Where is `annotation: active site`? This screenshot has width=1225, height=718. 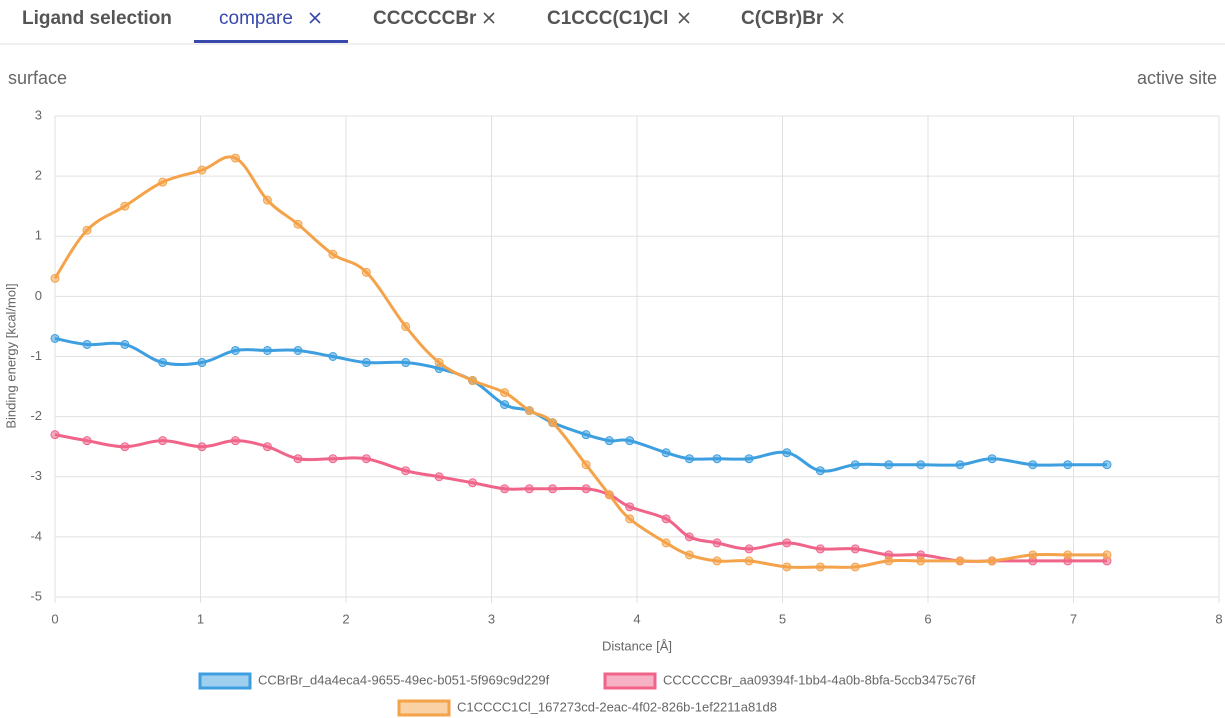 annotation: active site is located at coordinates (1177, 78).